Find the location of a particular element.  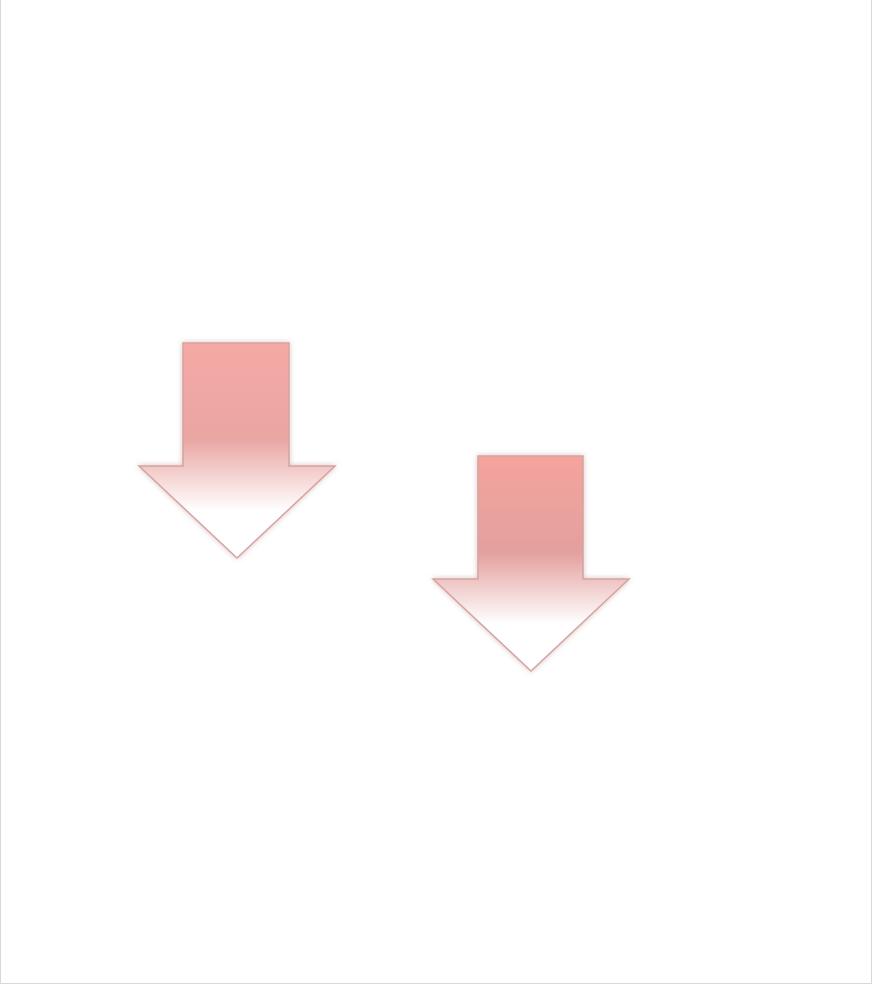

down-arrow-right is located at coordinates (531, 564).